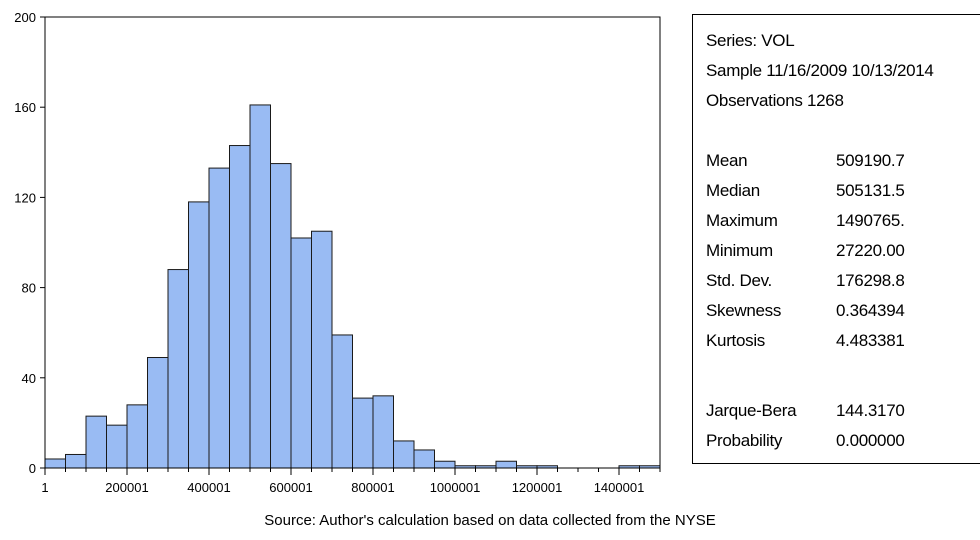  I want to click on observations-count: Observations 1268, so click(775, 100).